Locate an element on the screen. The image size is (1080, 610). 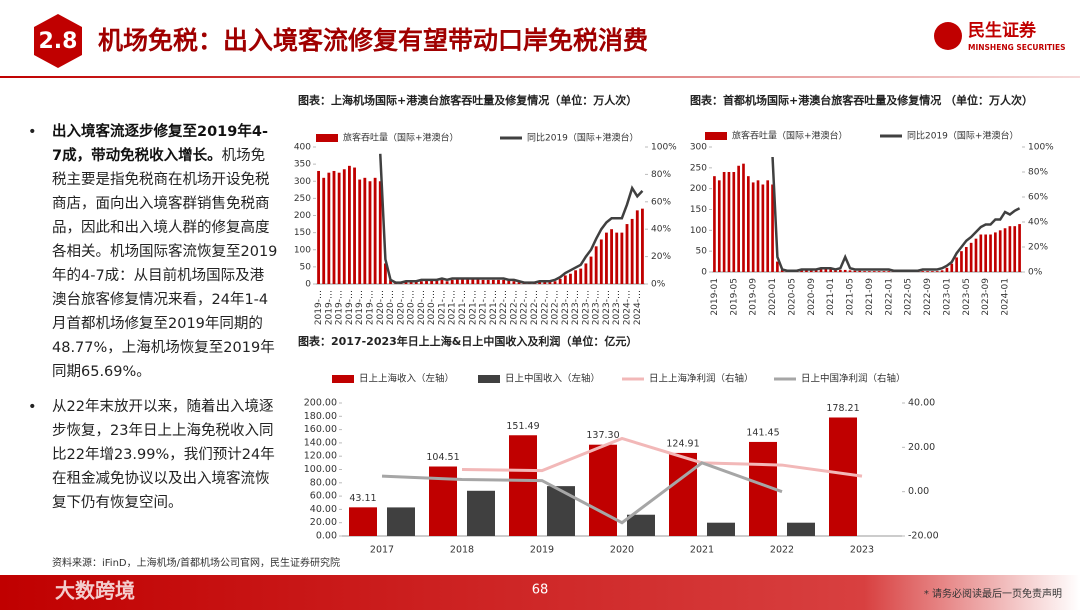
x-tick-label: 2023-09 is located at coordinates (986, 297).